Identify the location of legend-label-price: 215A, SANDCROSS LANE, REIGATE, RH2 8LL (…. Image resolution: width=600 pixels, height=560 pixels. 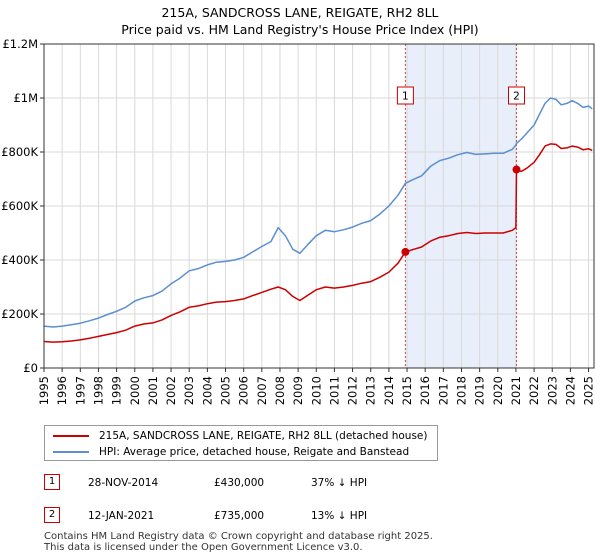
(263, 436).